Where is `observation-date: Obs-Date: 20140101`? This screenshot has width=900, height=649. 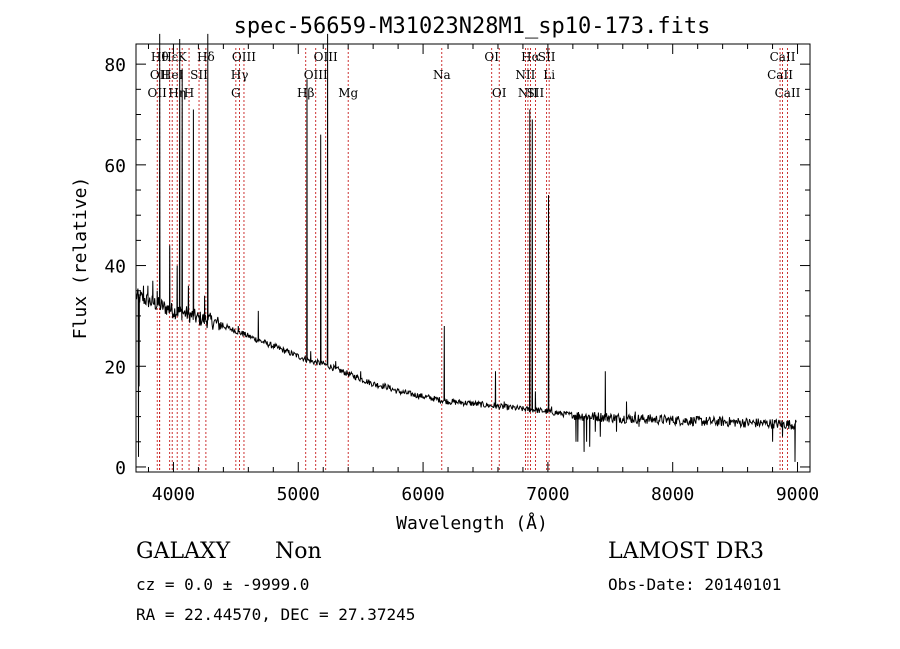 observation-date: Obs-Date: 20140101 is located at coordinates (694, 584).